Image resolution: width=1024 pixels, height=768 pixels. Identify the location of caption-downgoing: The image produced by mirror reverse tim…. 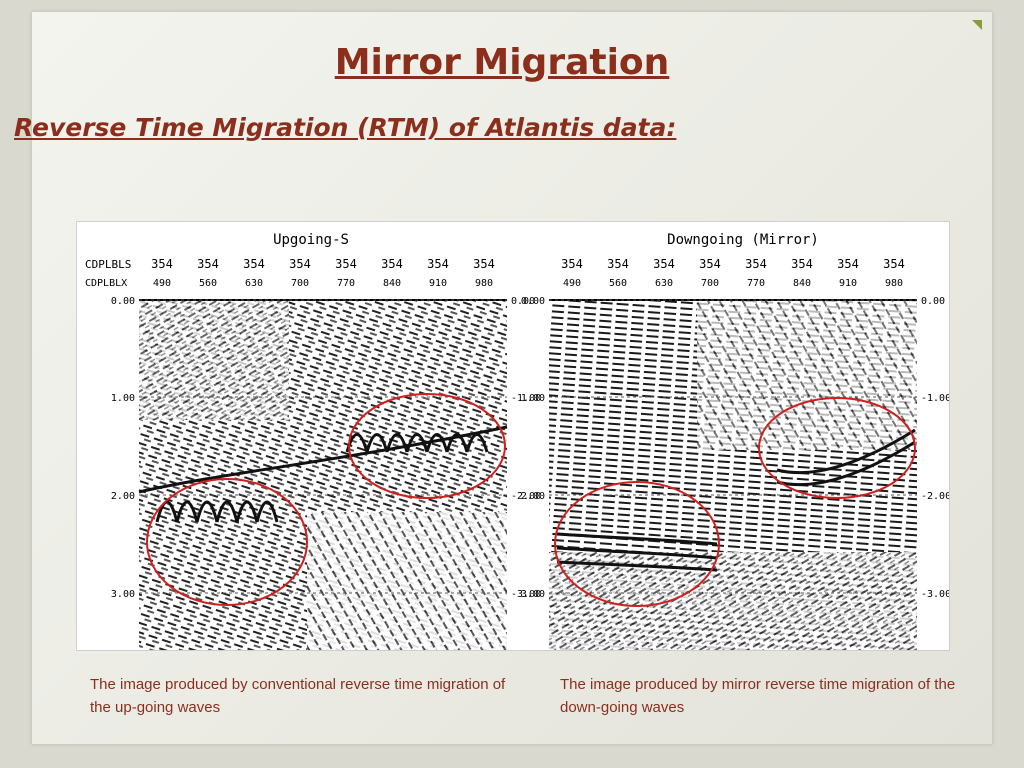
(758, 696).